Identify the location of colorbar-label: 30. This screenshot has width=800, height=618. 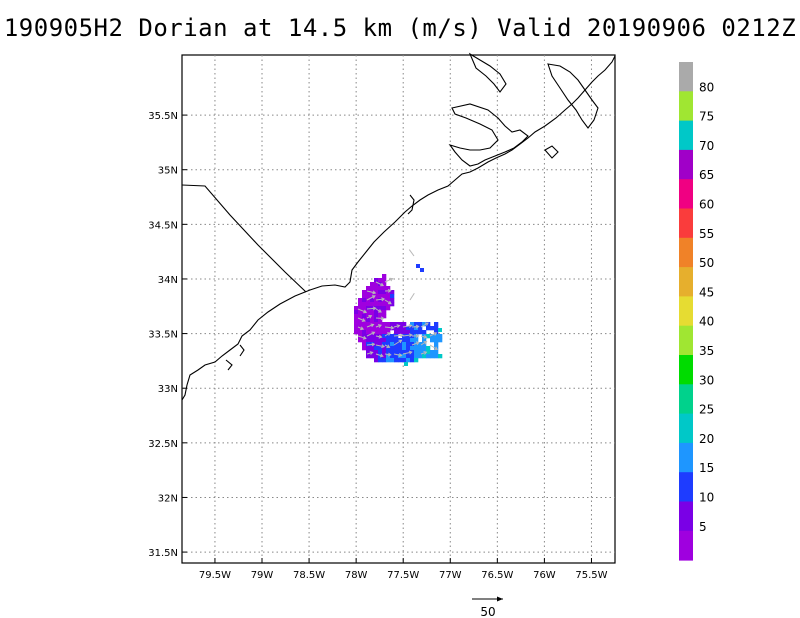
(706, 380).